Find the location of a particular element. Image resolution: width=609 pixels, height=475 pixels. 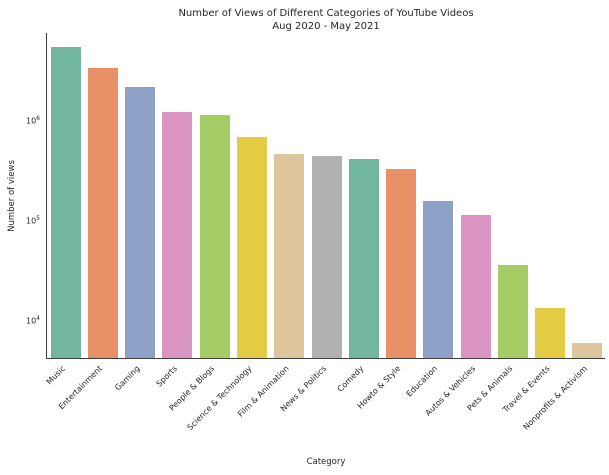

bar-nonprofits-activism is located at coordinates (587, 350).